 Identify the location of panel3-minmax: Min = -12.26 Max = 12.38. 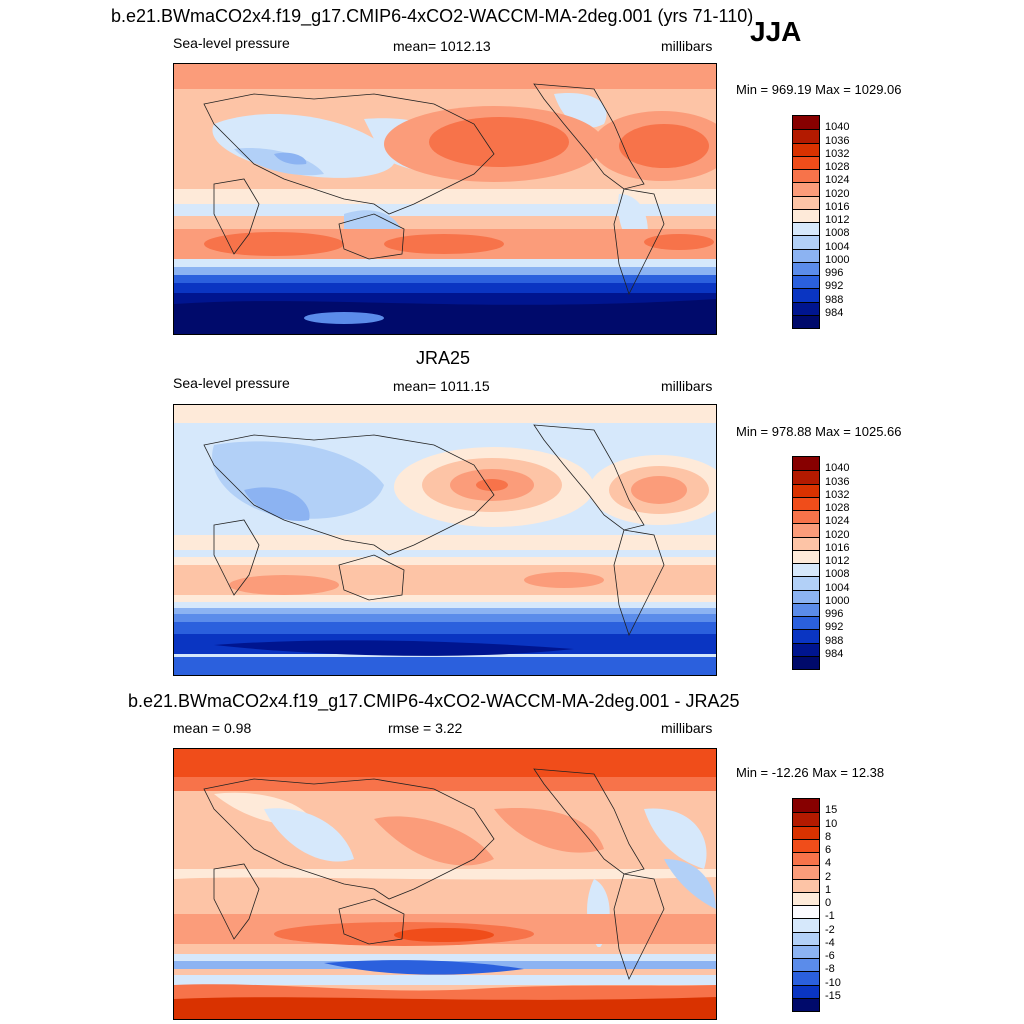
(810, 772).